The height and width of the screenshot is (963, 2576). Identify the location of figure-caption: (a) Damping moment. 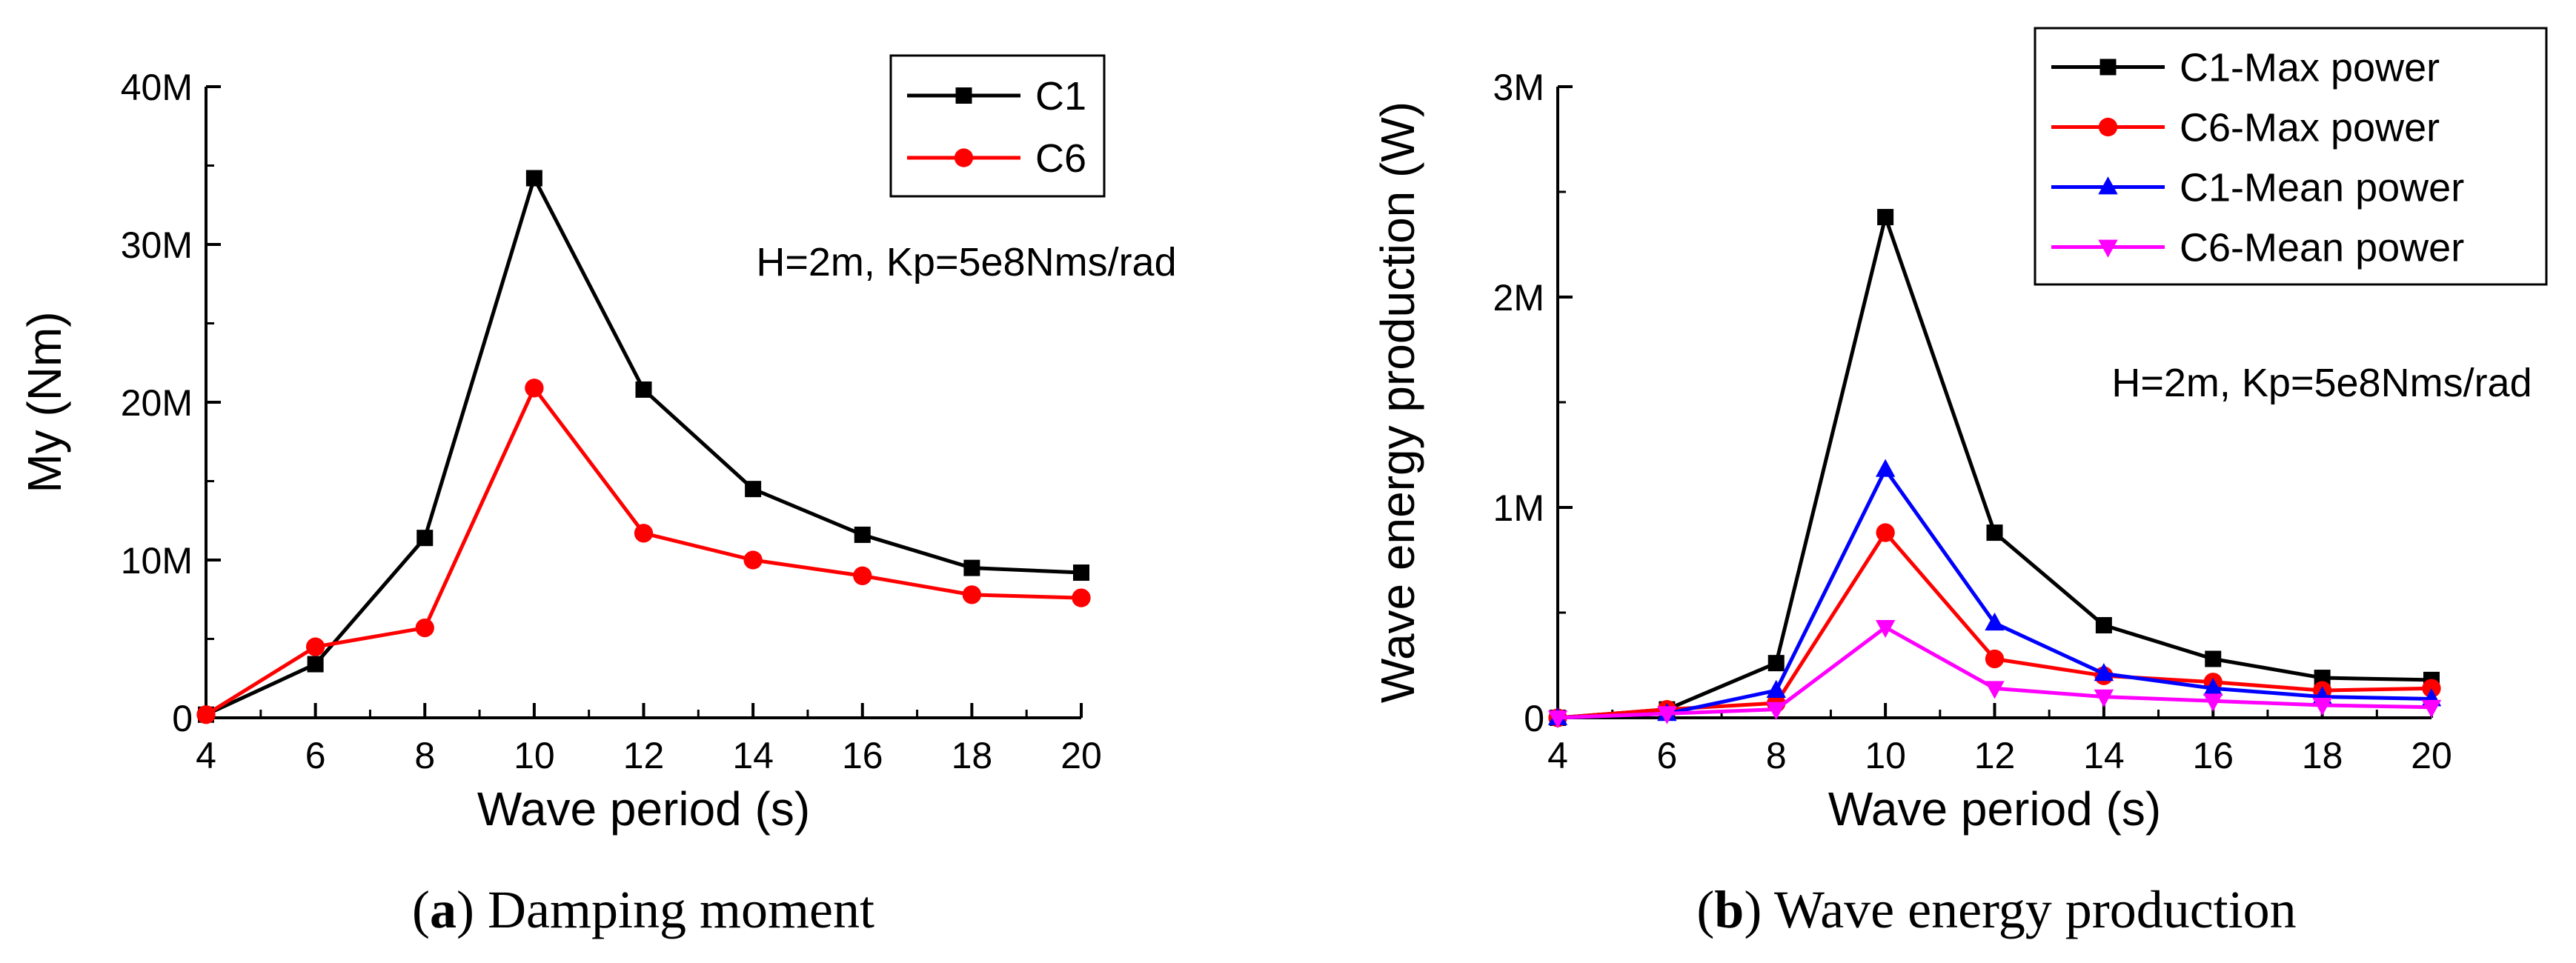
(643, 909).